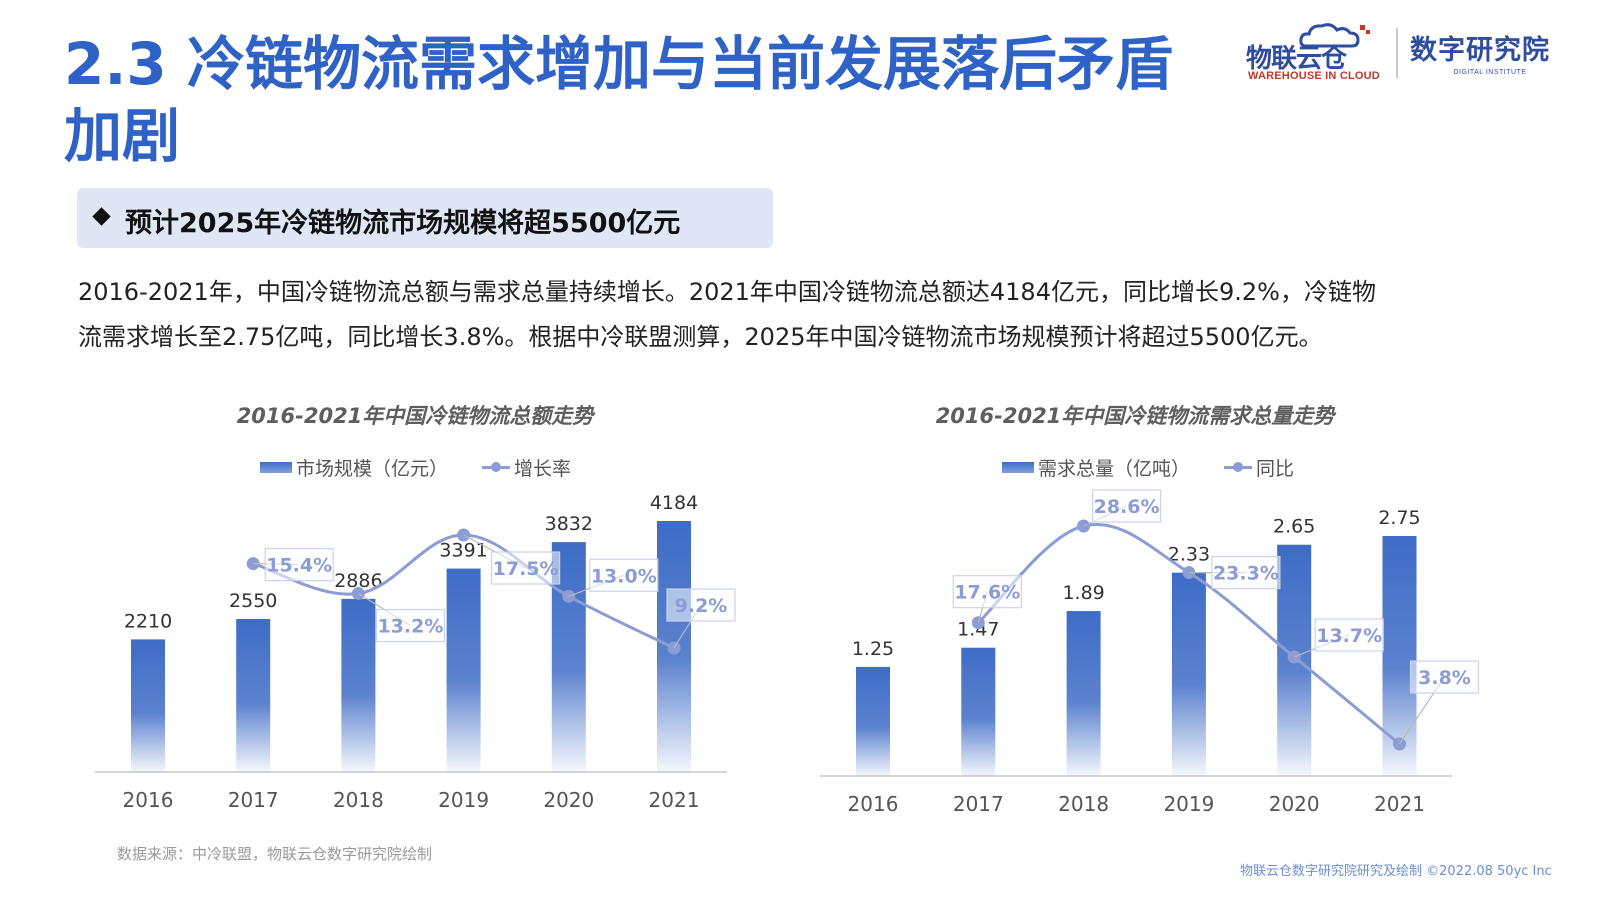 Image resolution: width=1600 pixels, height=899 pixels. Describe the element at coordinates (1275, 469) in the screenshot. I see `chart2-legend-line-label: 同比` at that location.